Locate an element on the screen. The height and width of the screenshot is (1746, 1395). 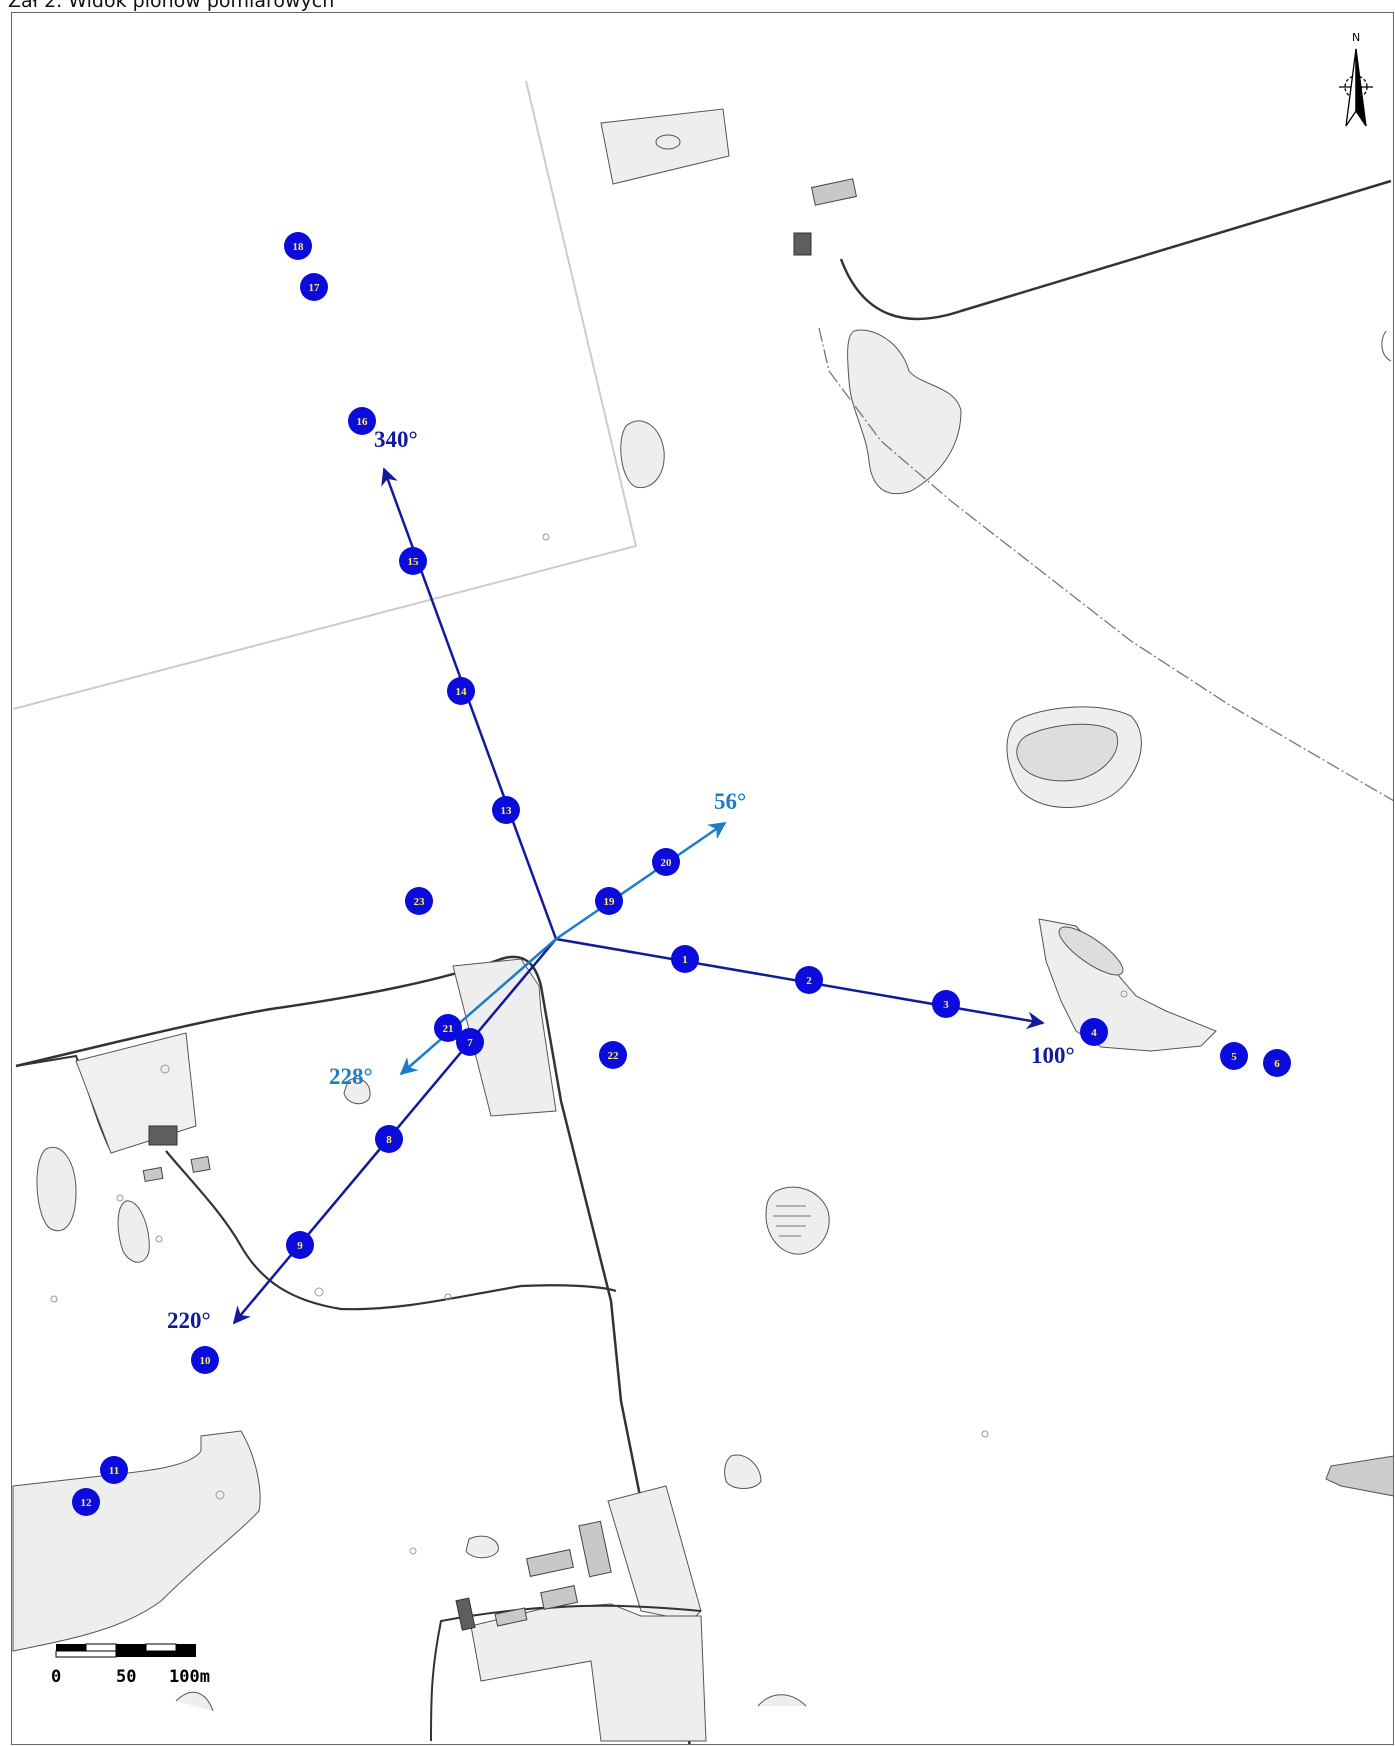
measurement-point-22: 22 is located at coordinates (613, 1055).